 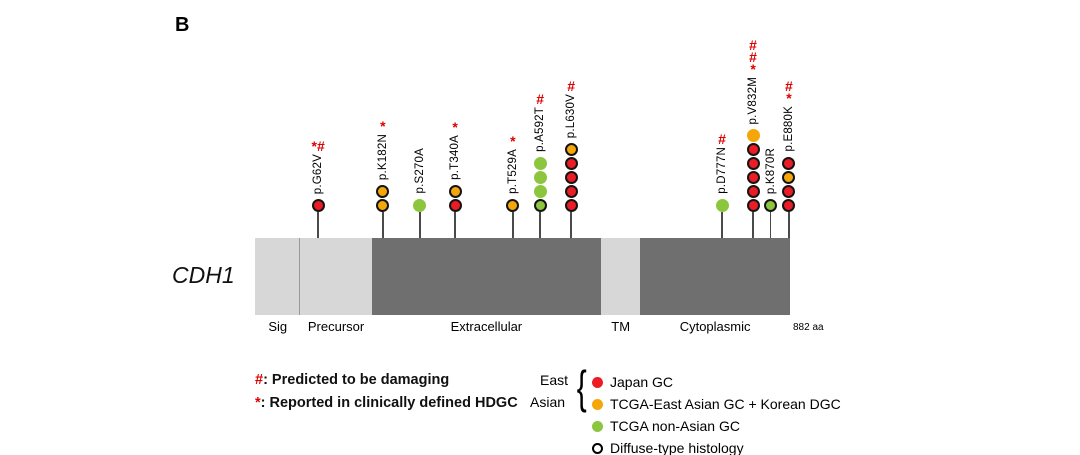 What do you see at coordinates (486, 276) in the screenshot?
I see `domain-extracellular` at bounding box center [486, 276].